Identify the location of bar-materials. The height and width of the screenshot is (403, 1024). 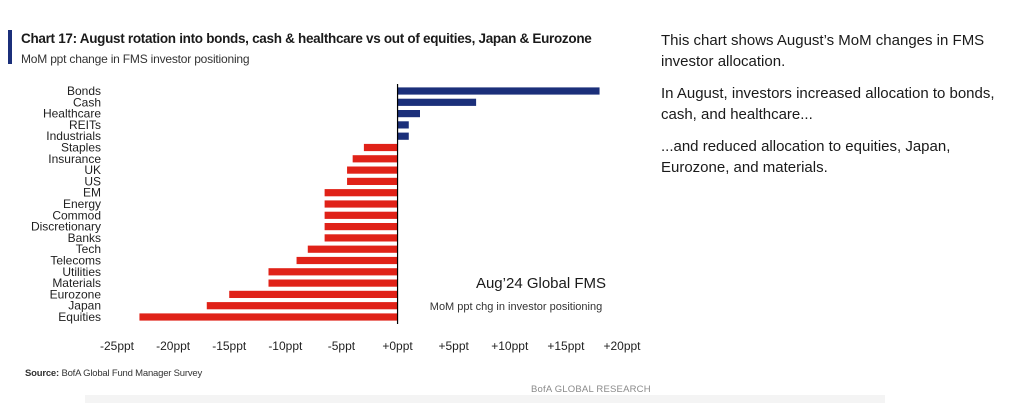
(333, 283).